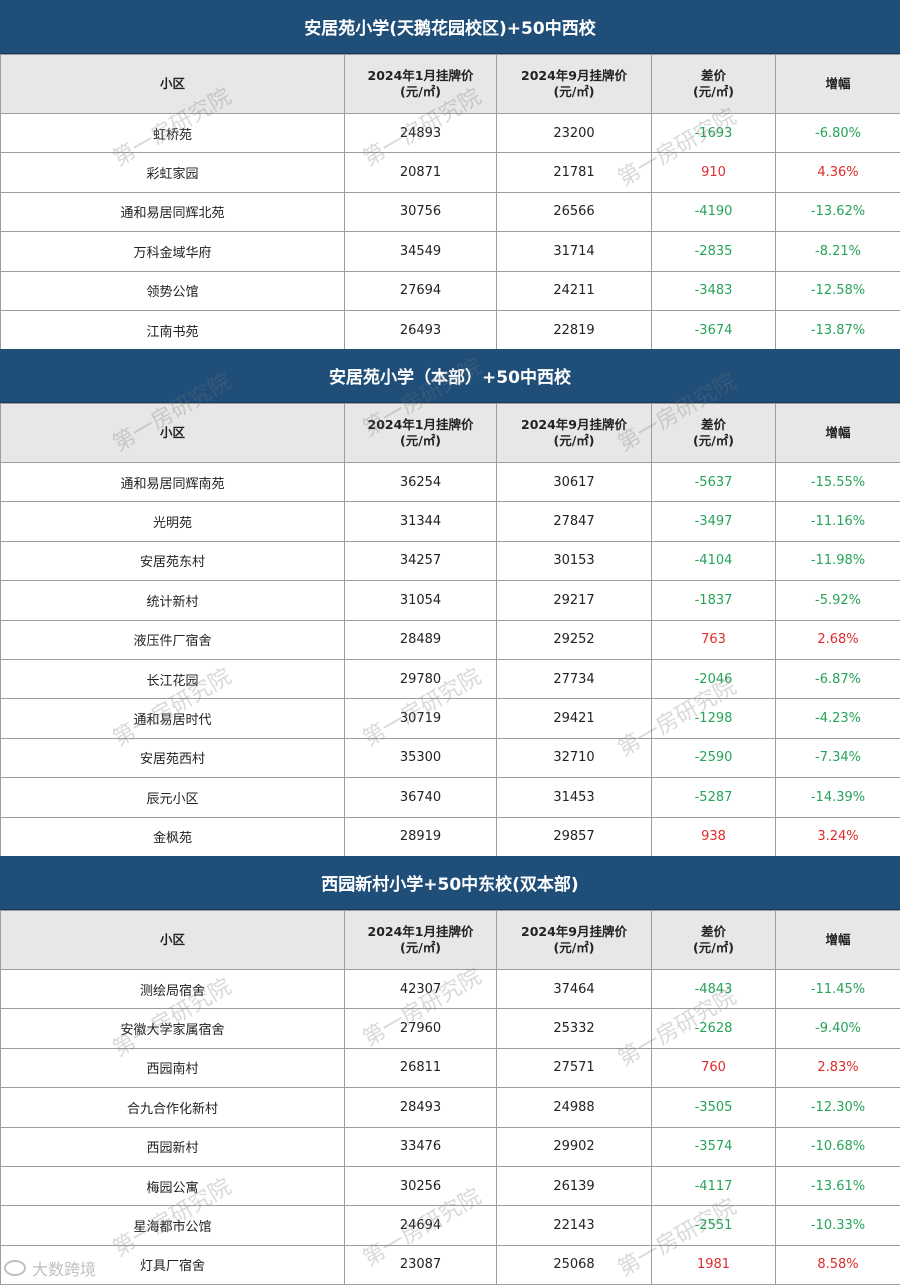 The width and height of the screenshot is (900, 1286). I want to click on change-rate: -10.68%, so click(837, 1146).